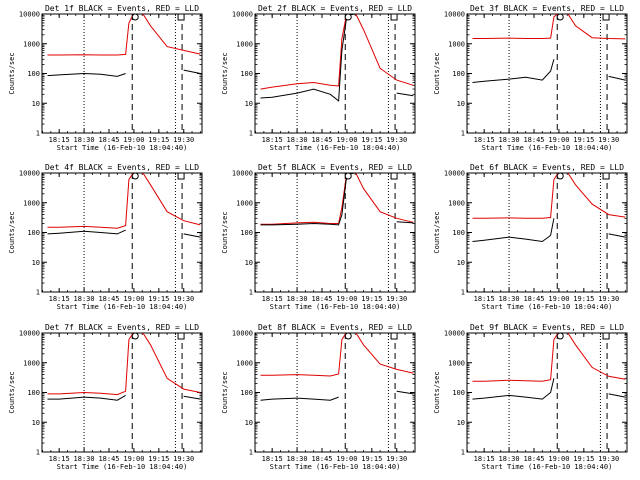  I want to click on panel-title: Det 1f BLACK = Events, RED = LLD, so click(122, 8).